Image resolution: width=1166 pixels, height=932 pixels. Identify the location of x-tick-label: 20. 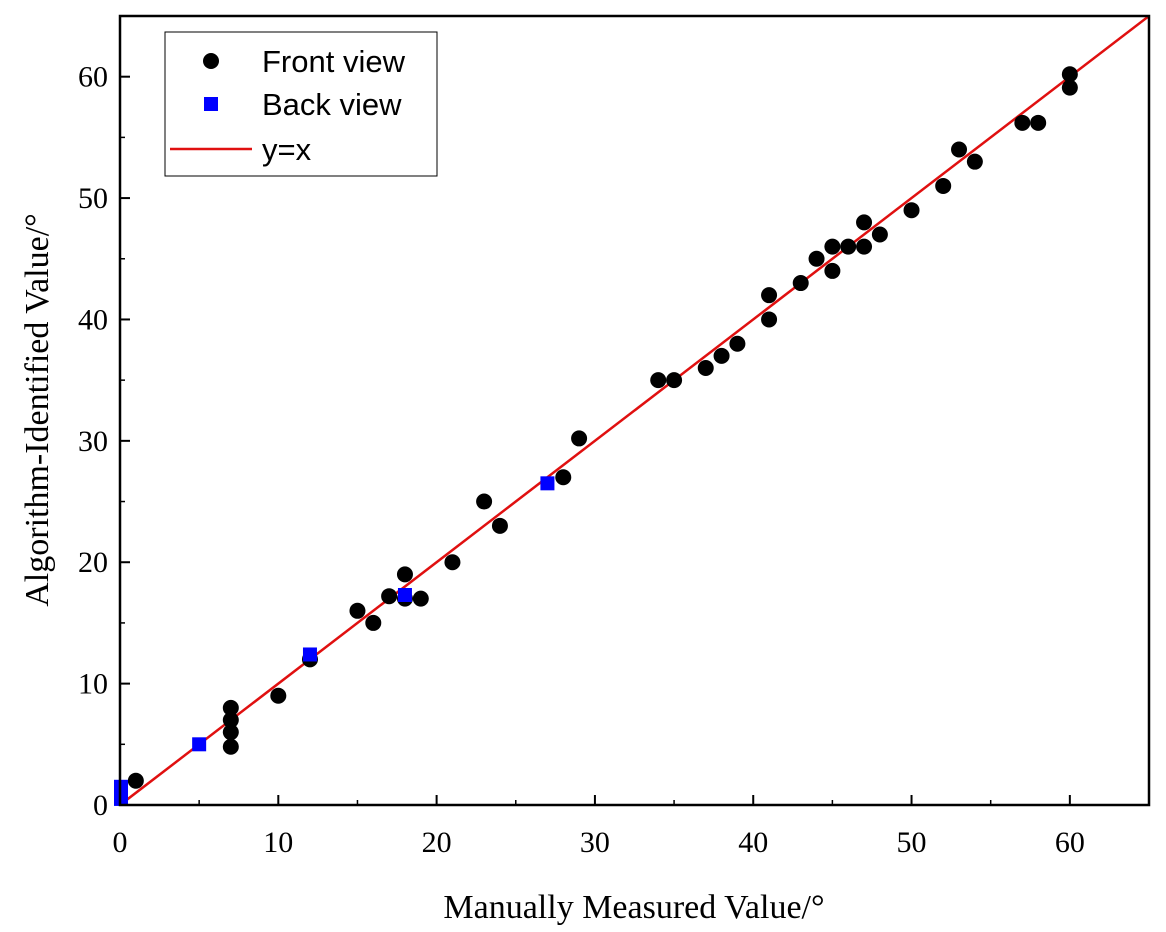
(437, 842).